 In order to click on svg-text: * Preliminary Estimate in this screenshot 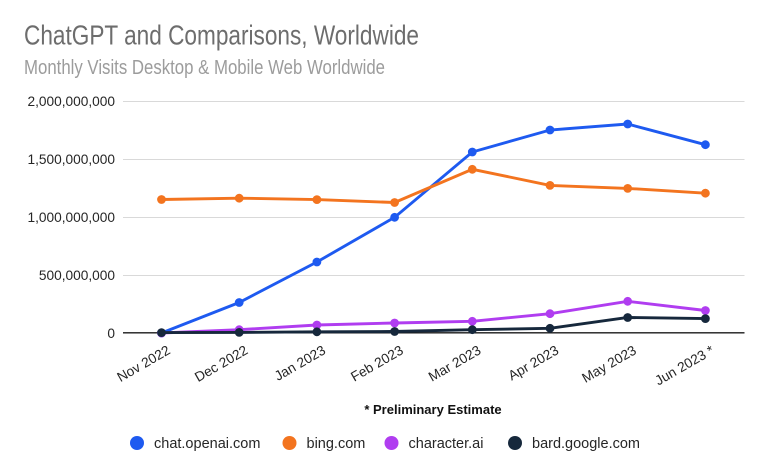, I will do `click(432, 409)`.